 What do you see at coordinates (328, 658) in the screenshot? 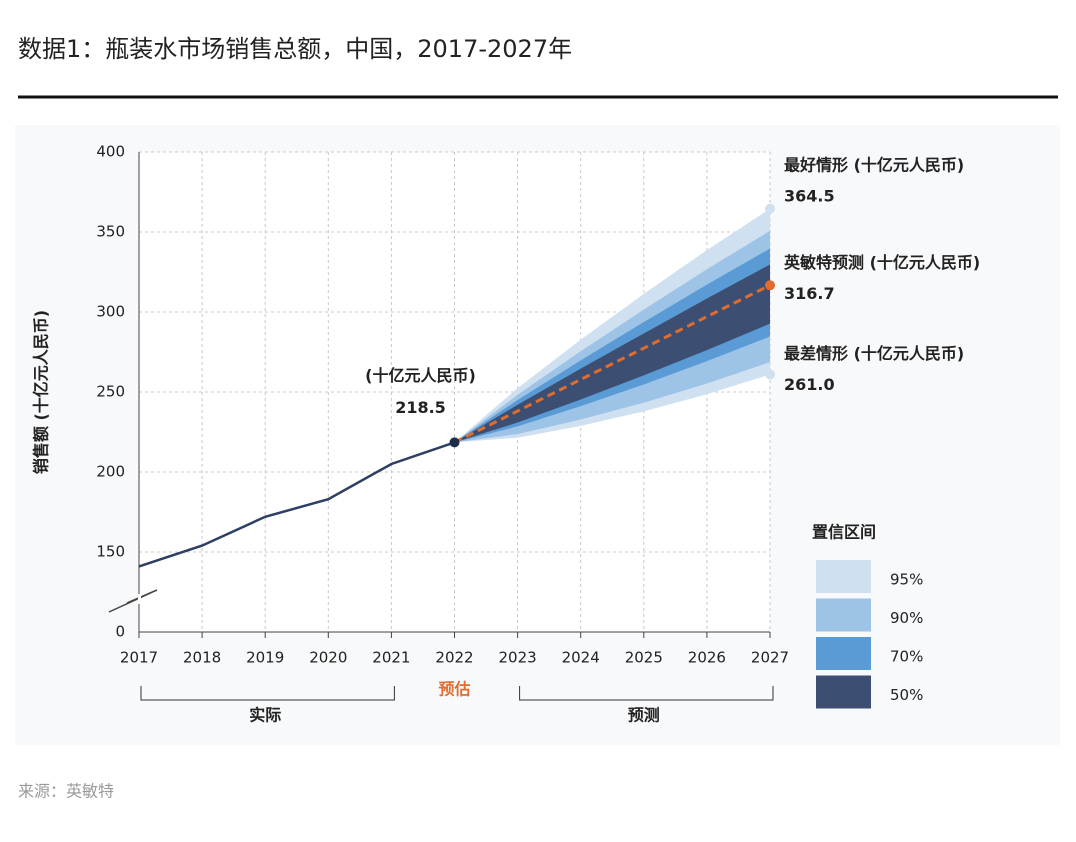
I see `x-tick-label: 2020` at bounding box center [328, 658].